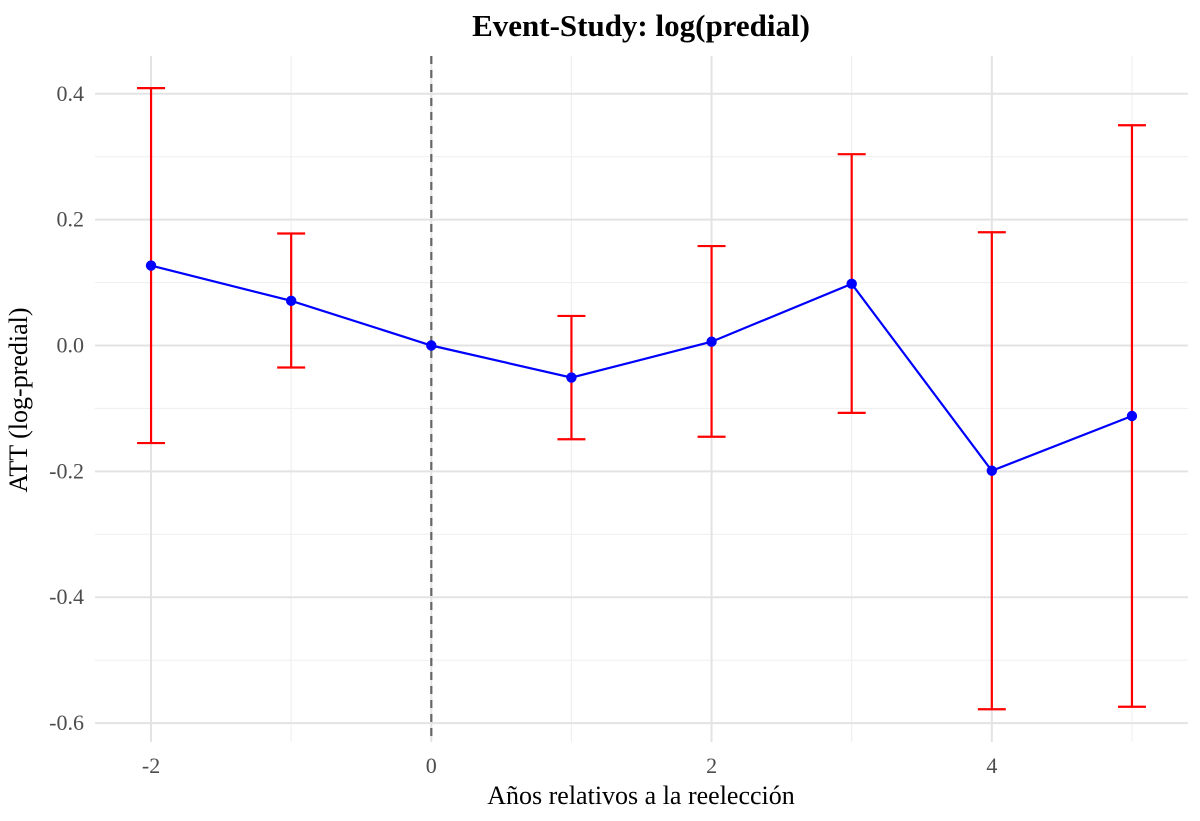  What do you see at coordinates (641, 795) in the screenshot?
I see `x-axis-title: Años relativos a la reelección` at bounding box center [641, 795].